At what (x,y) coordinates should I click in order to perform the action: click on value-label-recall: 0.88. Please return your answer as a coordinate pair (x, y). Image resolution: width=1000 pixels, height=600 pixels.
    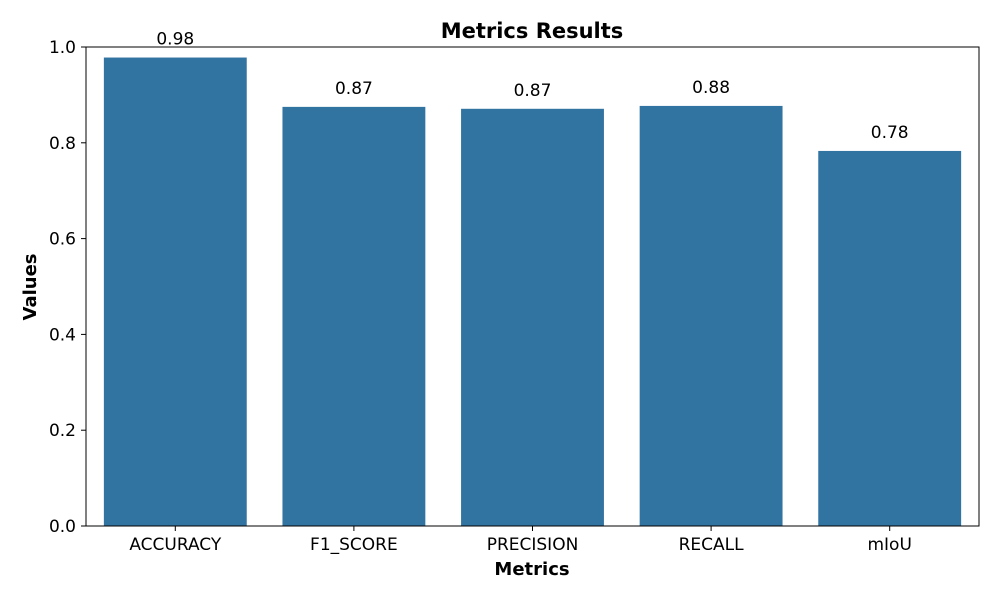
    Looking at the image, I should click on (711, 88).